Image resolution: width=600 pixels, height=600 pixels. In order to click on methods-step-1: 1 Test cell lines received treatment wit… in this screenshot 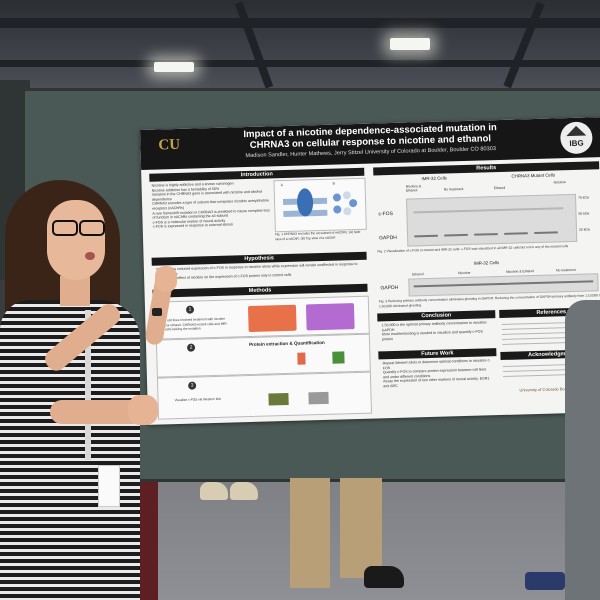, I will do `click(262, 317)`.